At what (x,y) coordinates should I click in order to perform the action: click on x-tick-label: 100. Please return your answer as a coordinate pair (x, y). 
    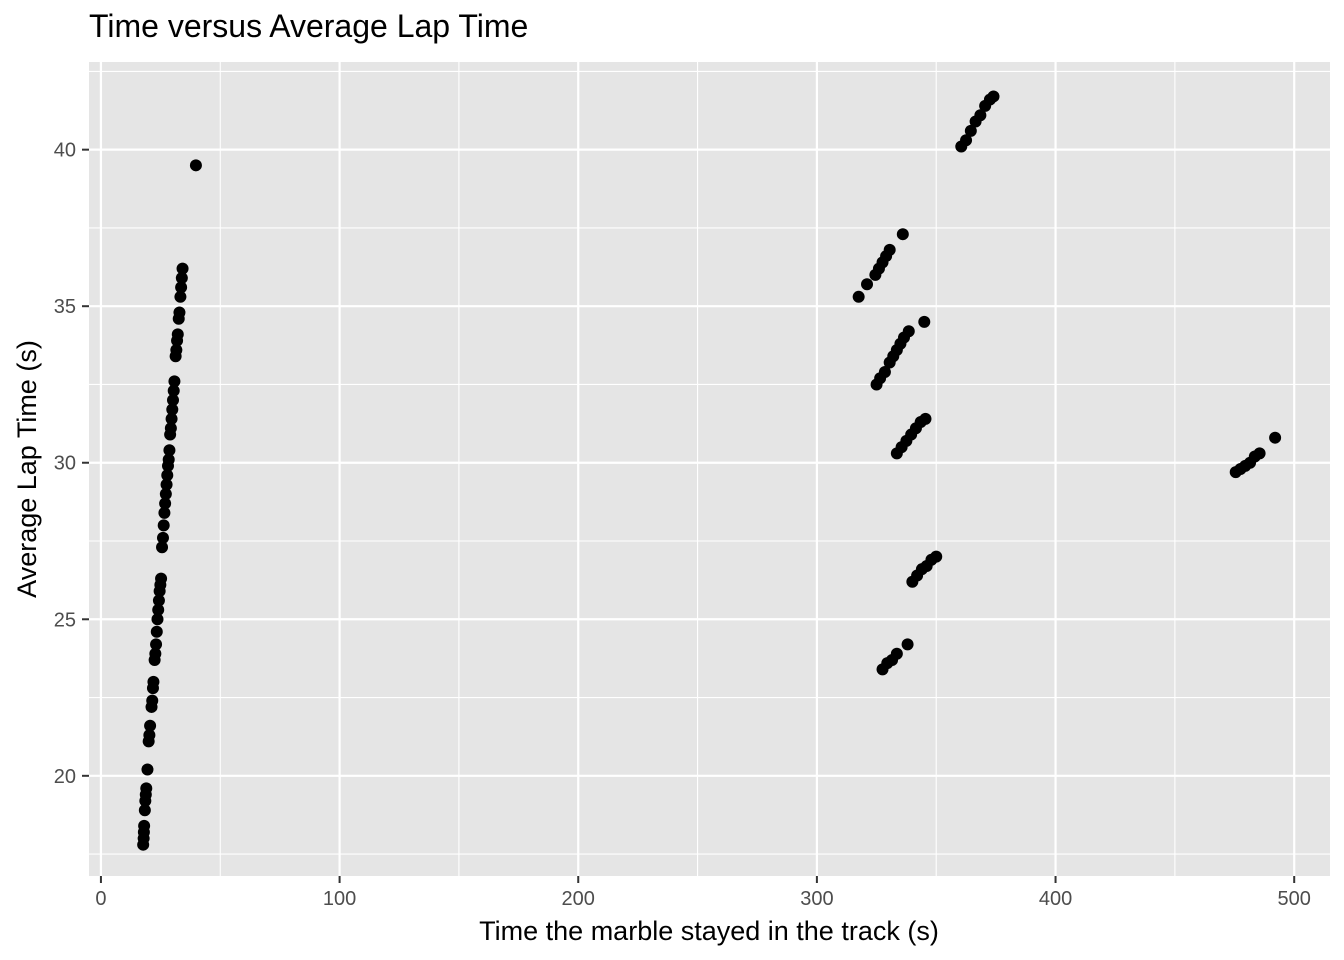
    Looking at the image, I should click on (339, 899).